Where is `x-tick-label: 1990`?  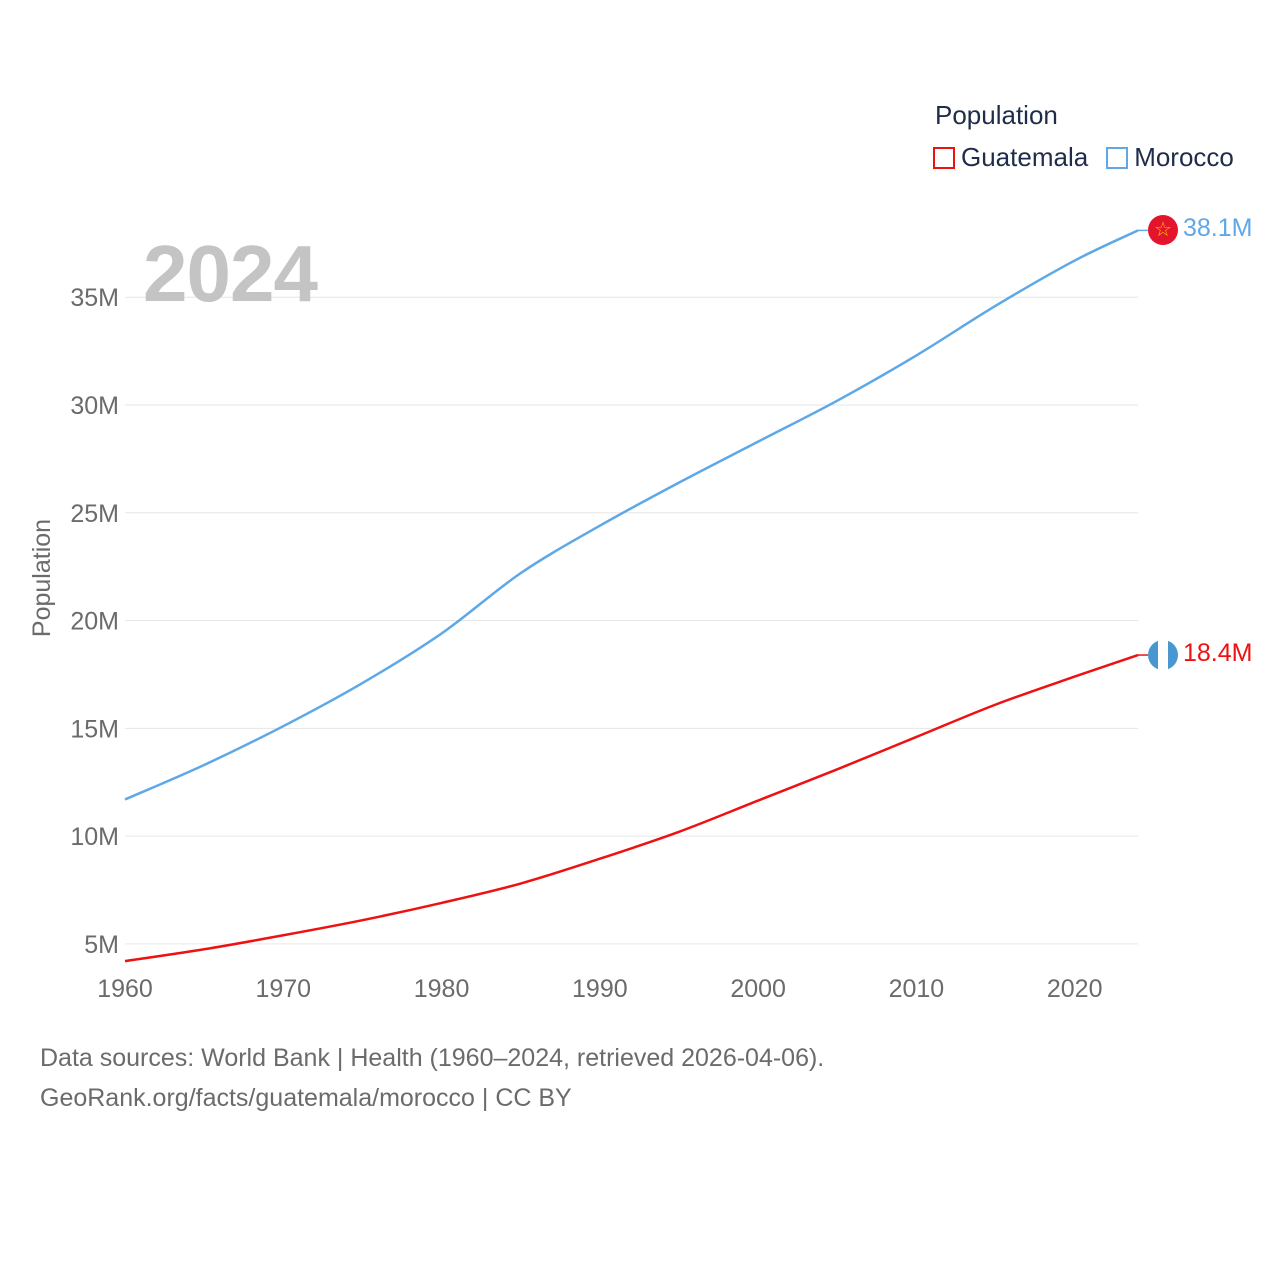 x-tick-label: 1990 is located at coordinates (600, 989).